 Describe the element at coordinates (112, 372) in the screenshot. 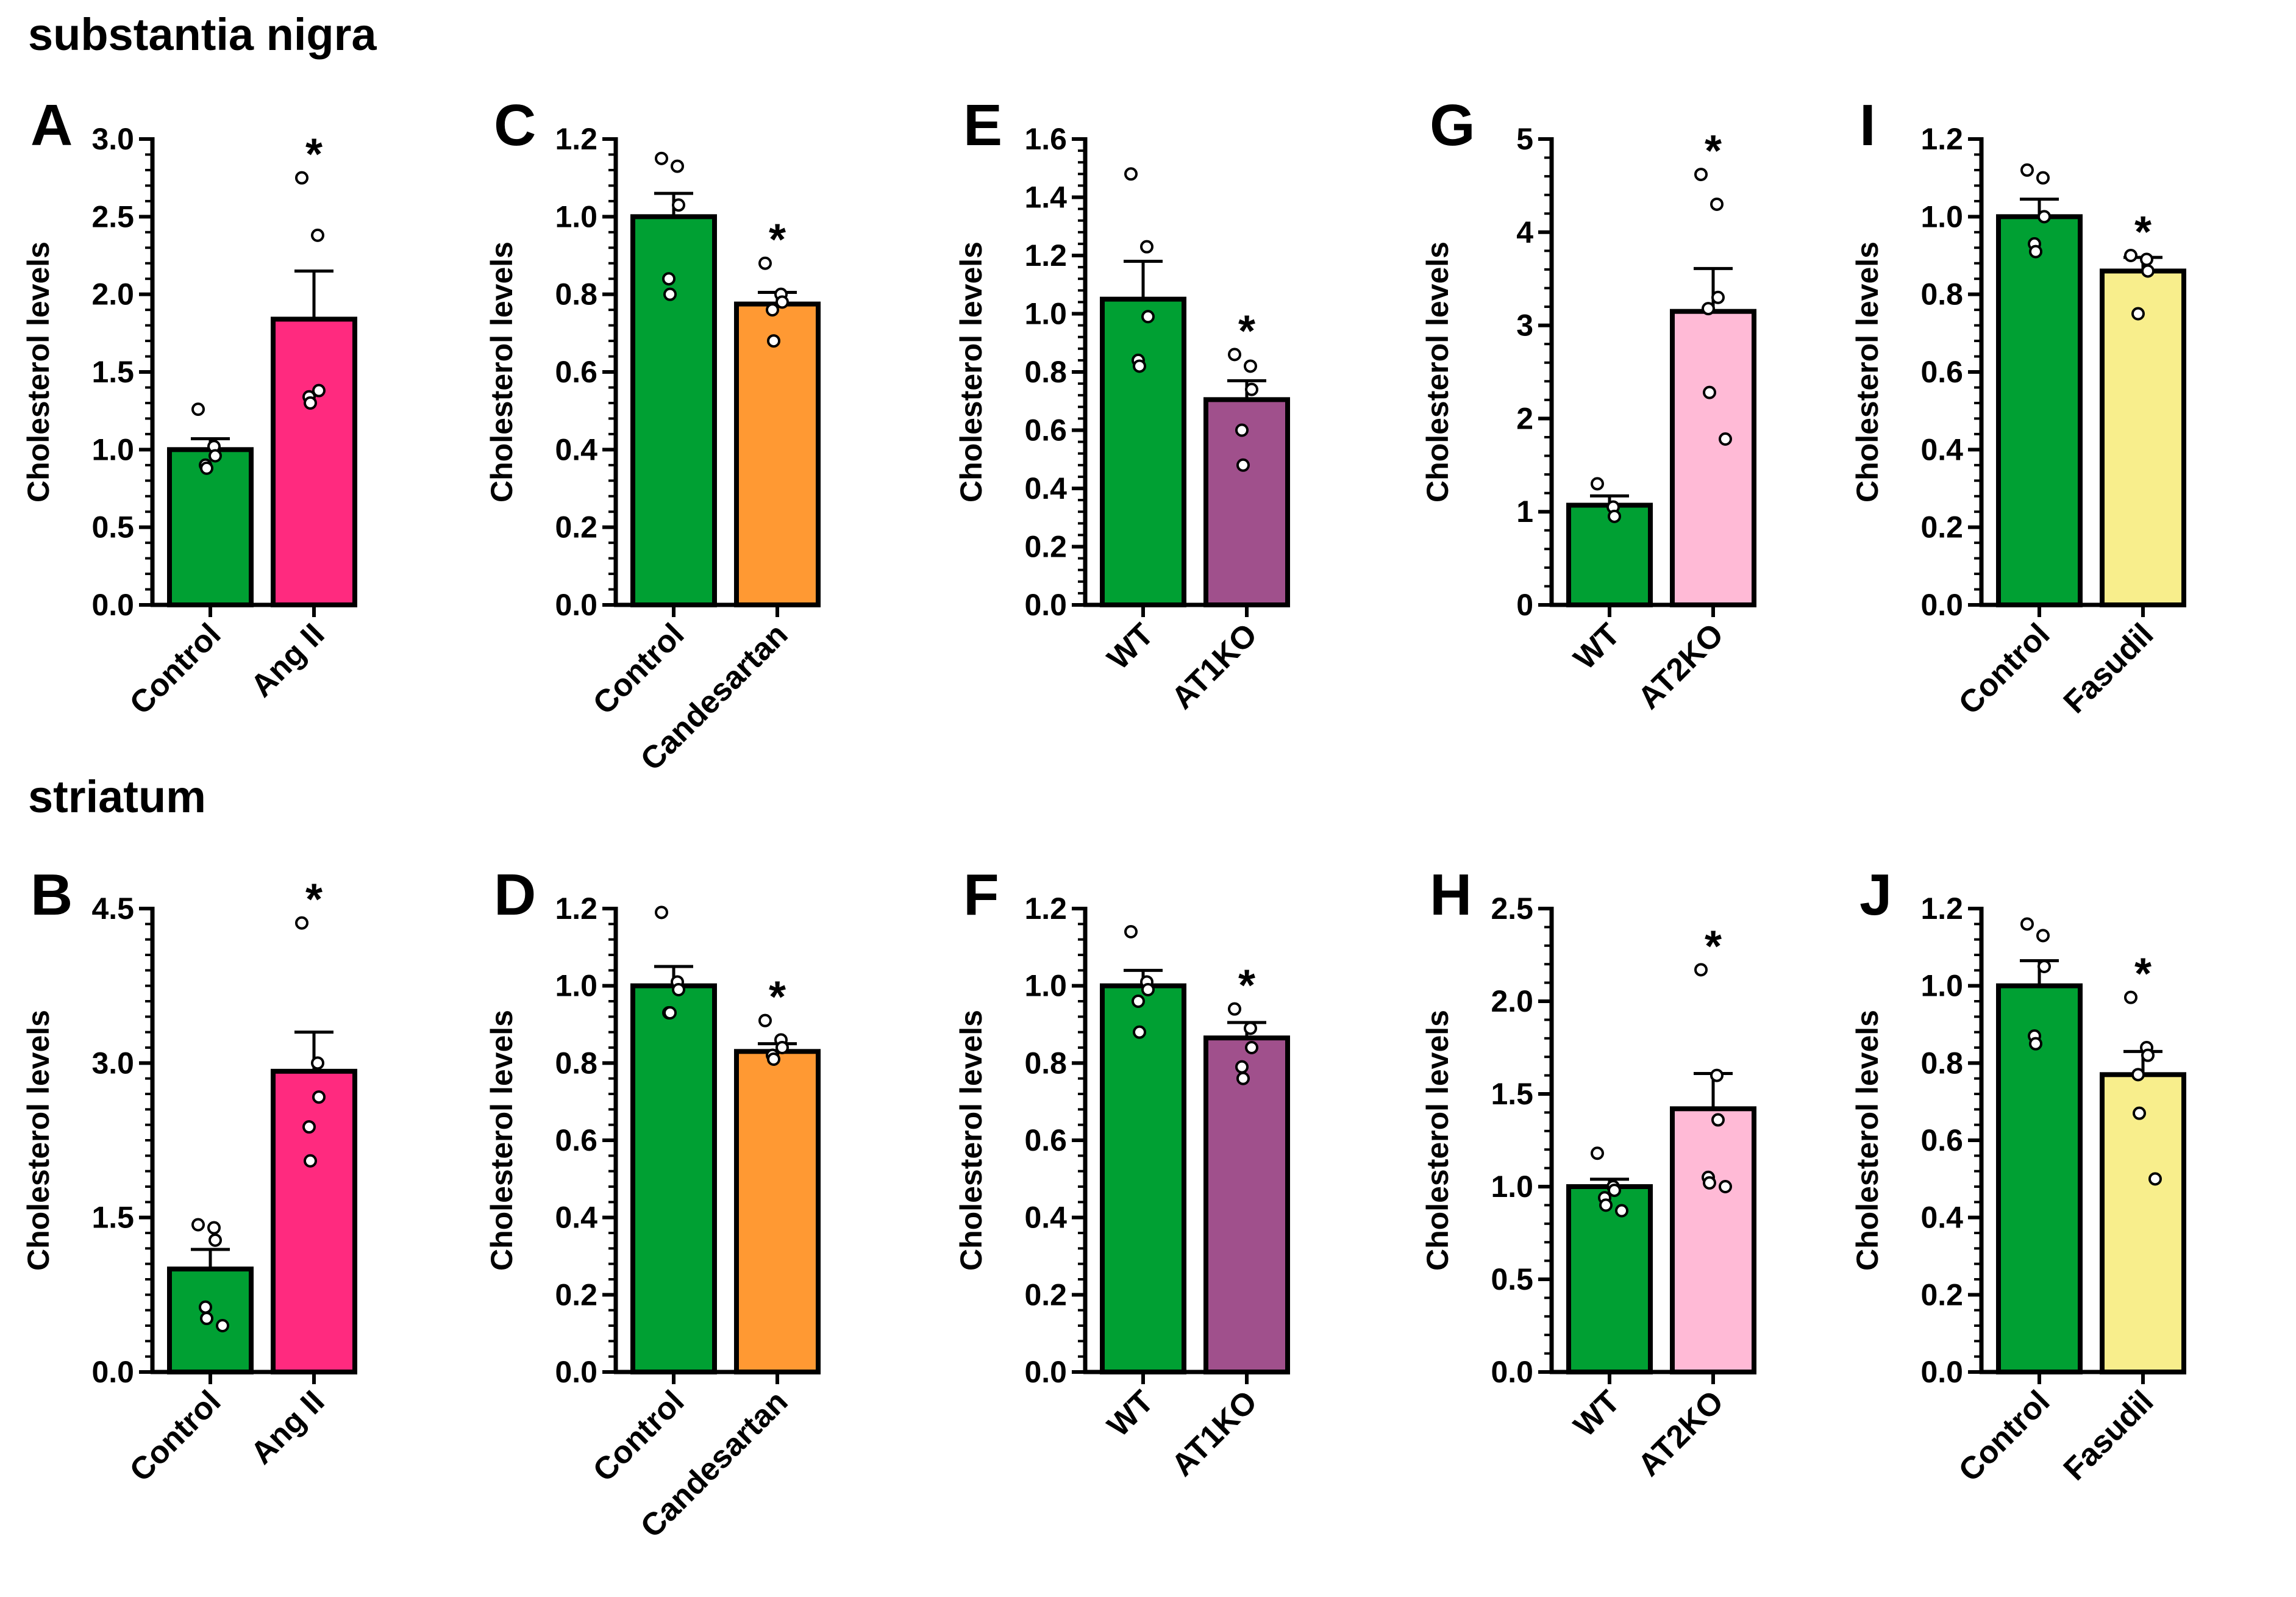

I see `y-tick-label: 1.5` at that location.